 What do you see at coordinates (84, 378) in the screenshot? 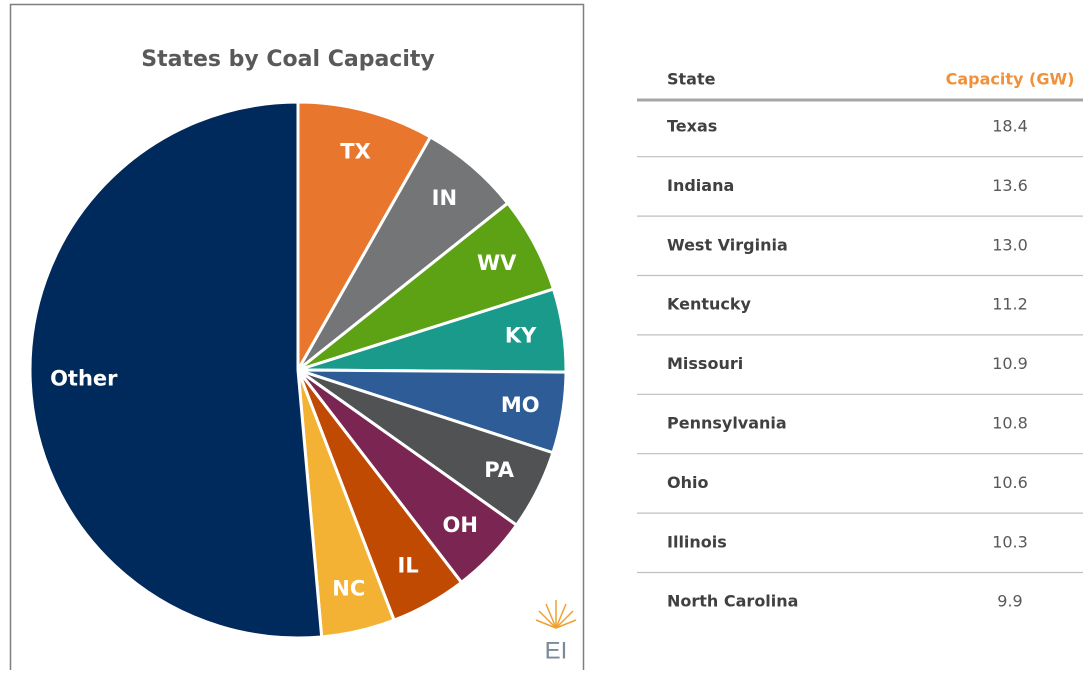
I see `slice-label: Other` at bounding box center [84, 378].